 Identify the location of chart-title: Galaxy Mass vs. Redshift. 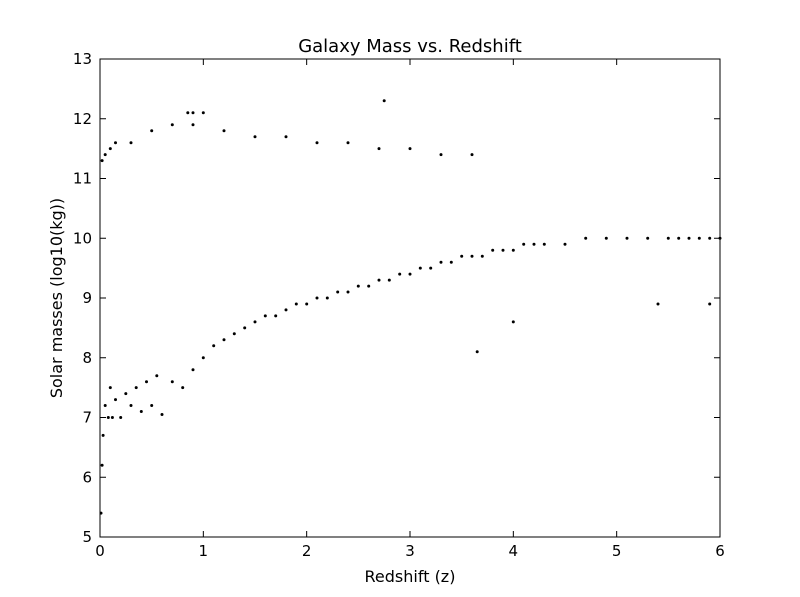
(410, 46).